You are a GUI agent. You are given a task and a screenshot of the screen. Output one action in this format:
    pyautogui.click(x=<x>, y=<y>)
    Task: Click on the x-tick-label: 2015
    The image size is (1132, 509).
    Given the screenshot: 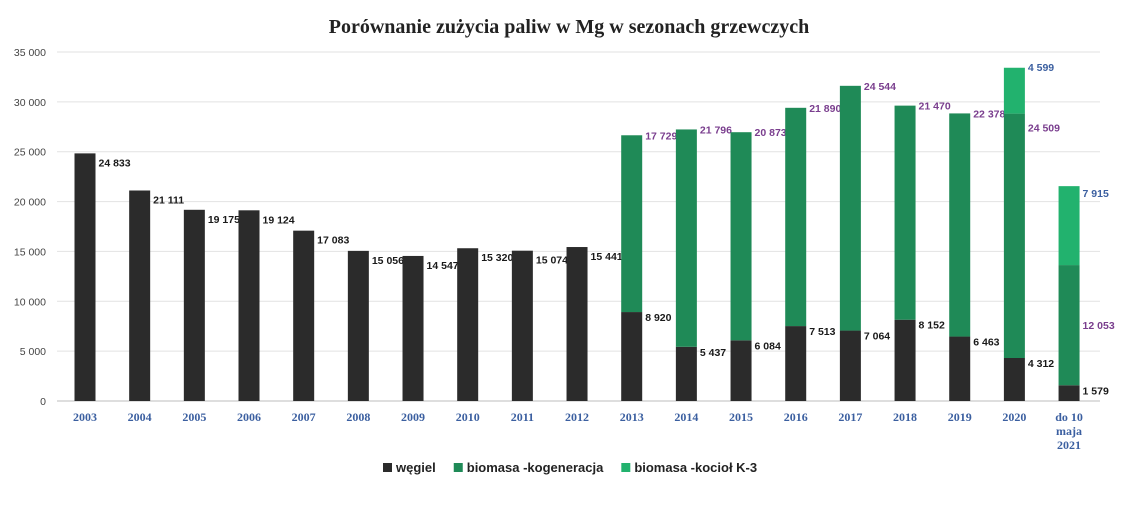 What is the action you would take?
    pyautogui.click(x=741, y=417)
    